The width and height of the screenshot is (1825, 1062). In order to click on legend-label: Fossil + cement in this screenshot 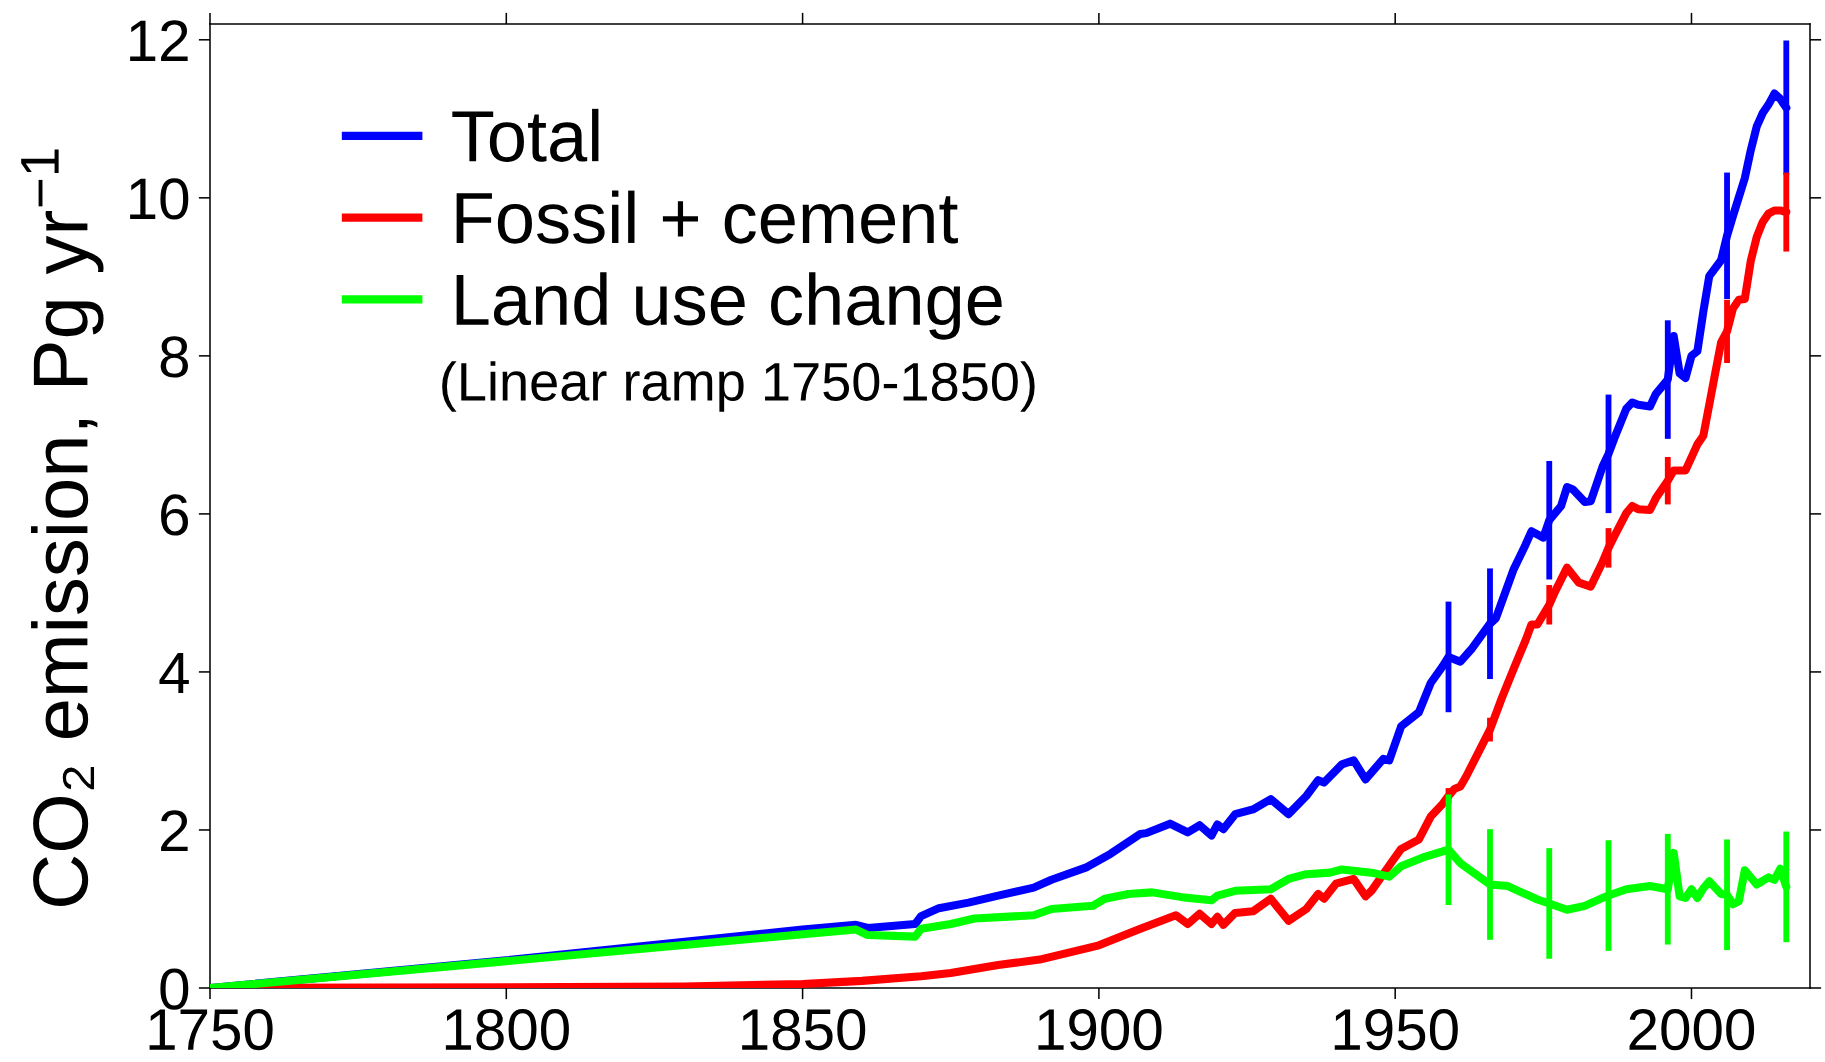, I will do `click(707, 217)`.